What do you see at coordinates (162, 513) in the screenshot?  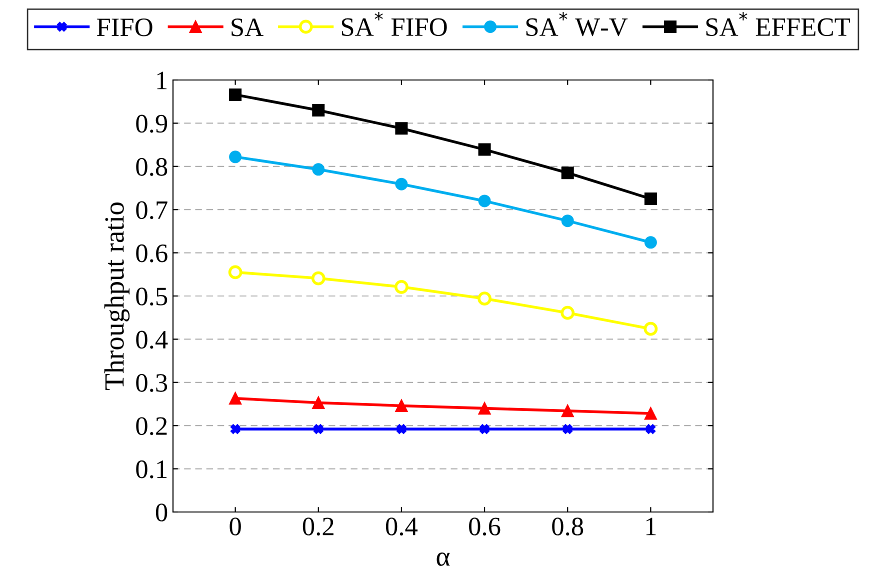 I see `y-tick-label: 0` at bounding box center [162, 513].